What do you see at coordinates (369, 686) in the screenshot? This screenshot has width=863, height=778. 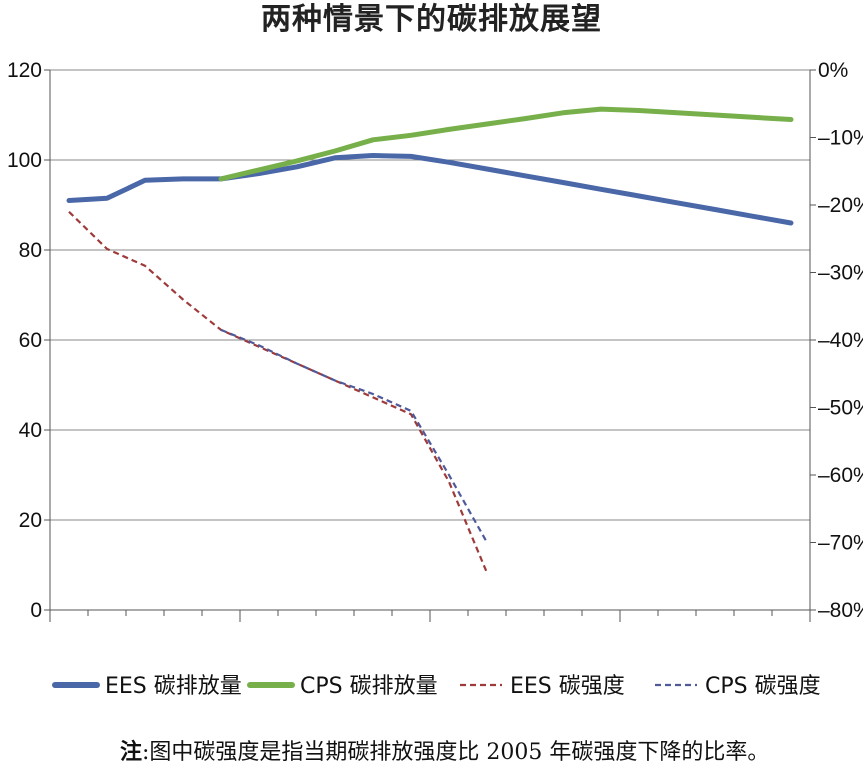 I see `legend-label: CPS 碳排放量` at bounding box center [369, 686].